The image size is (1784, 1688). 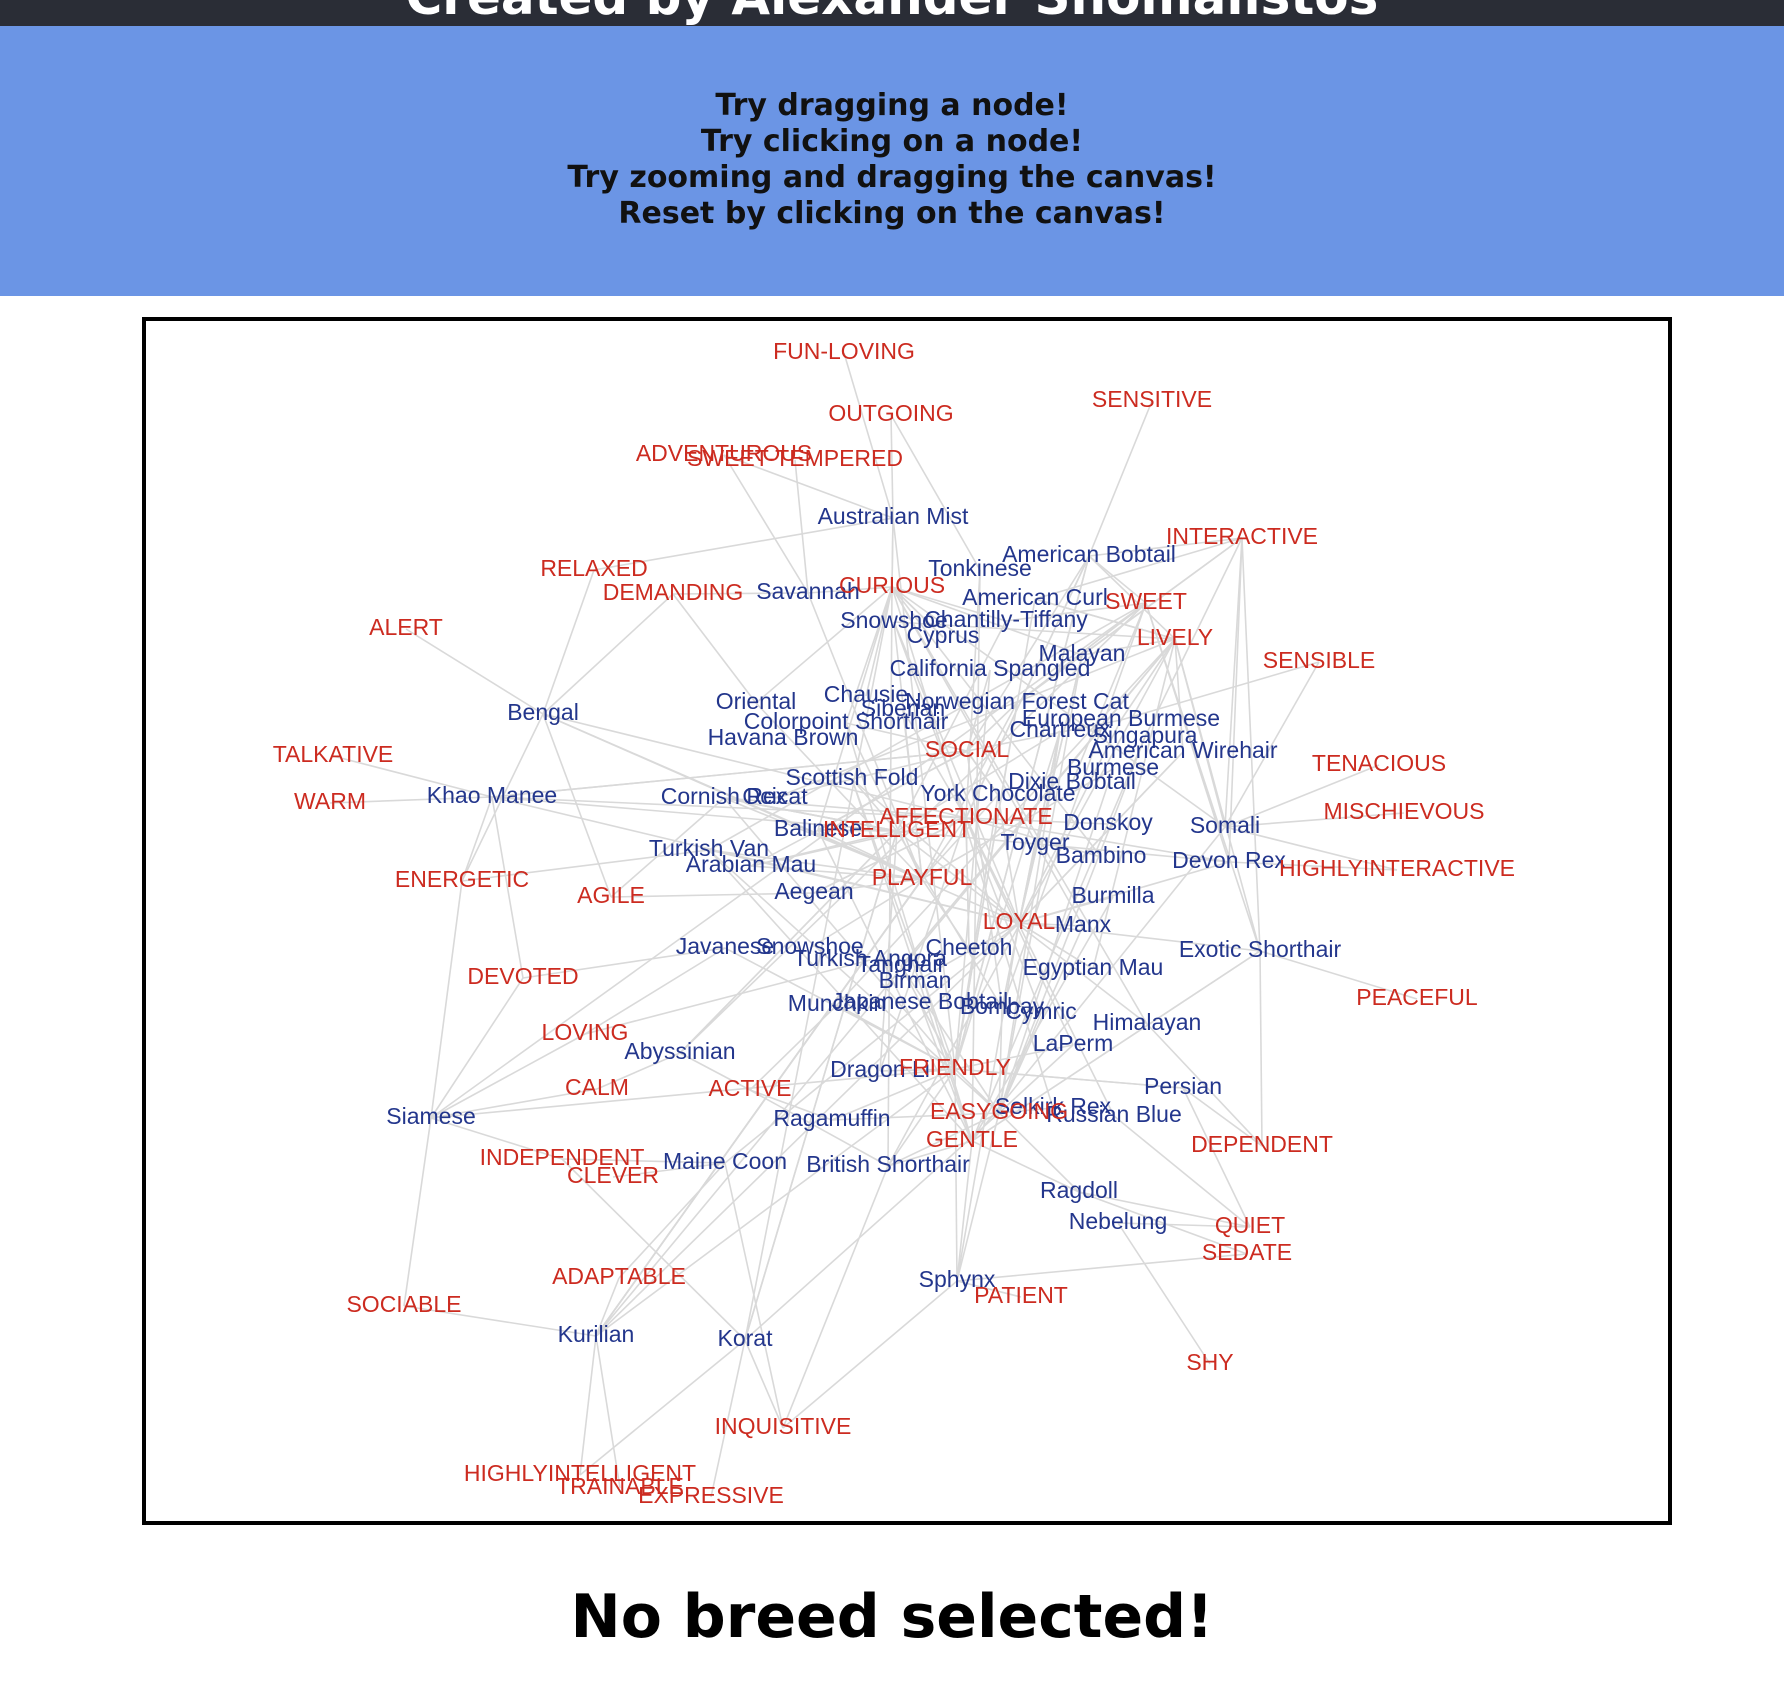 I want to click on trait-node-inquisitive: INQUISITIVE, so click(x=783, y=1426).